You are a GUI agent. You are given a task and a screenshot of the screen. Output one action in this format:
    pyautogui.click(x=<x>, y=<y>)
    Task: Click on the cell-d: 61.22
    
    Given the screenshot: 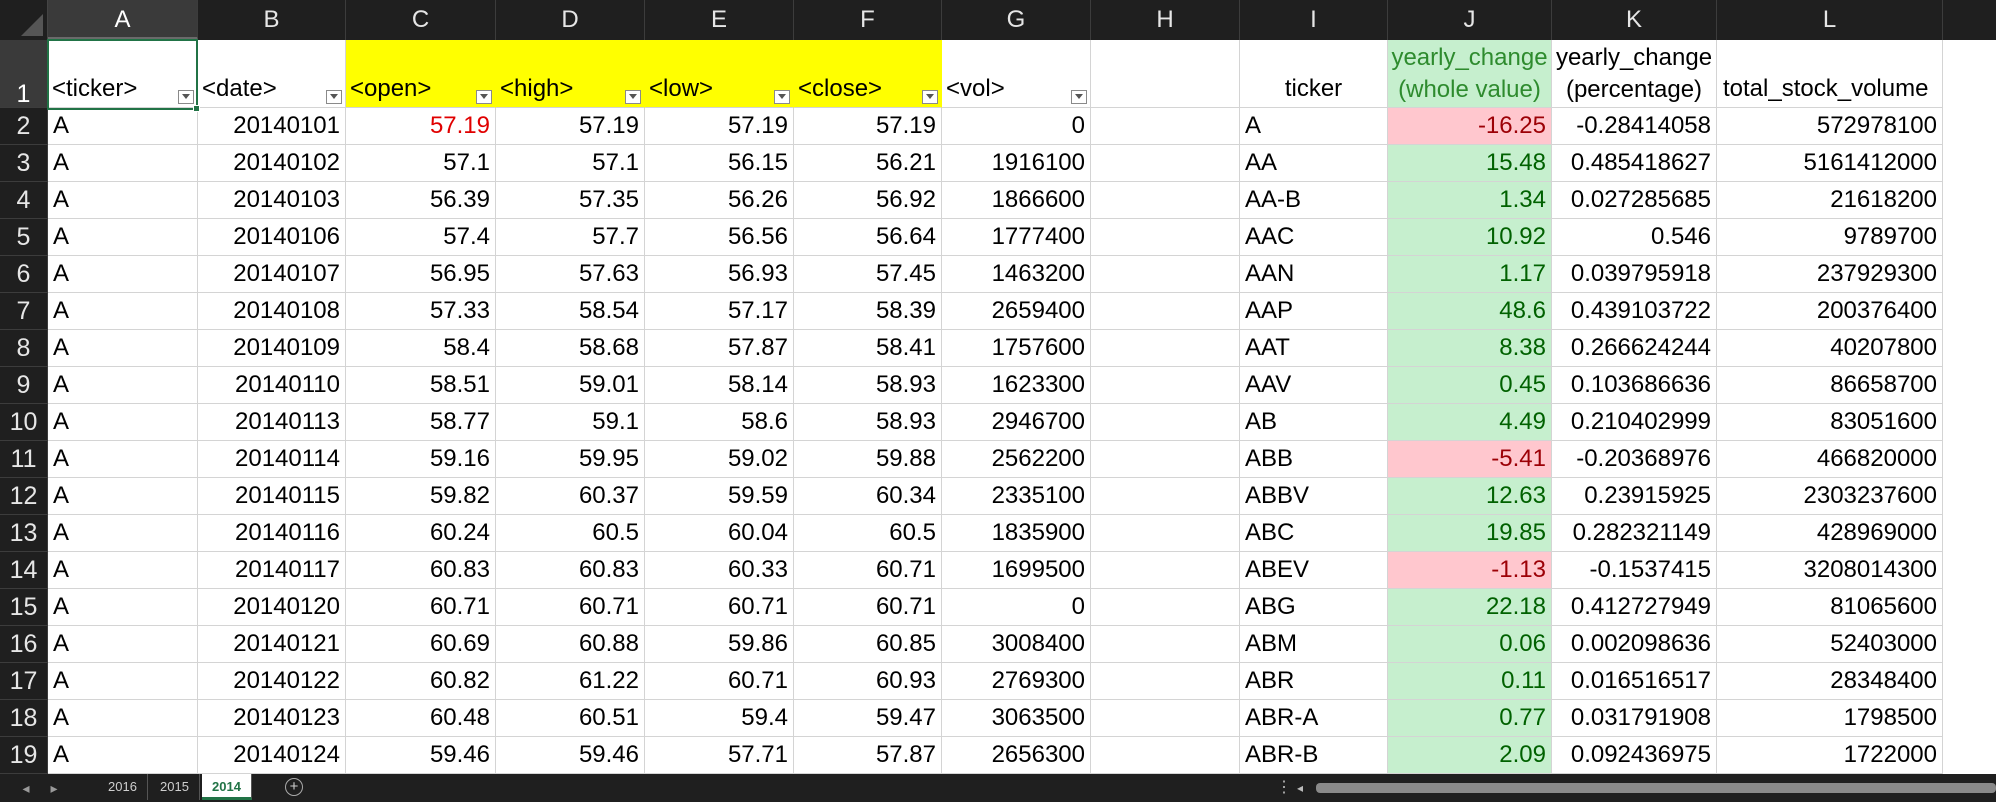 What is the action you would take?
    pyautogui.click(x=570, y=681)
    